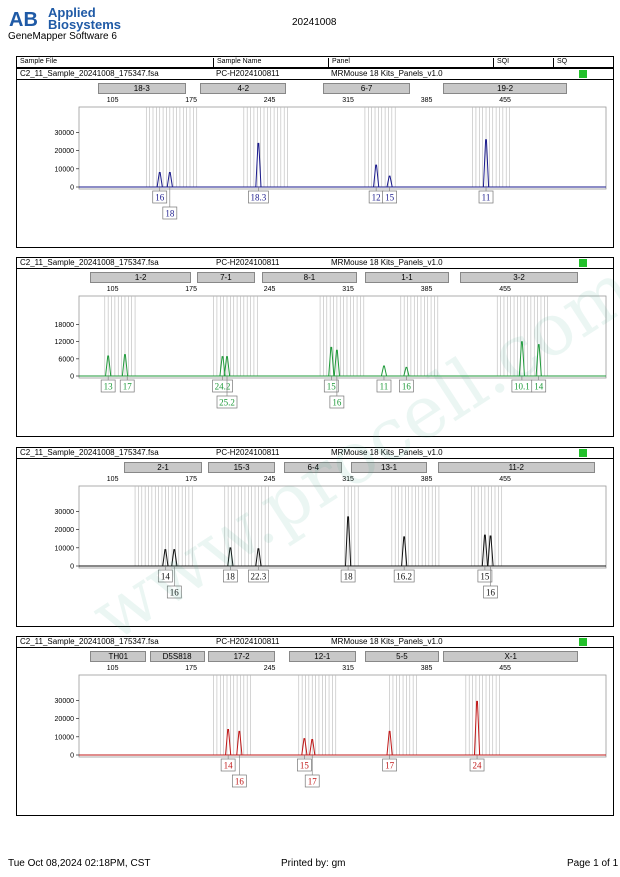 This screenshot has width=620, height=877. I want to click on marker-label: 8-1, so click(309, 277).